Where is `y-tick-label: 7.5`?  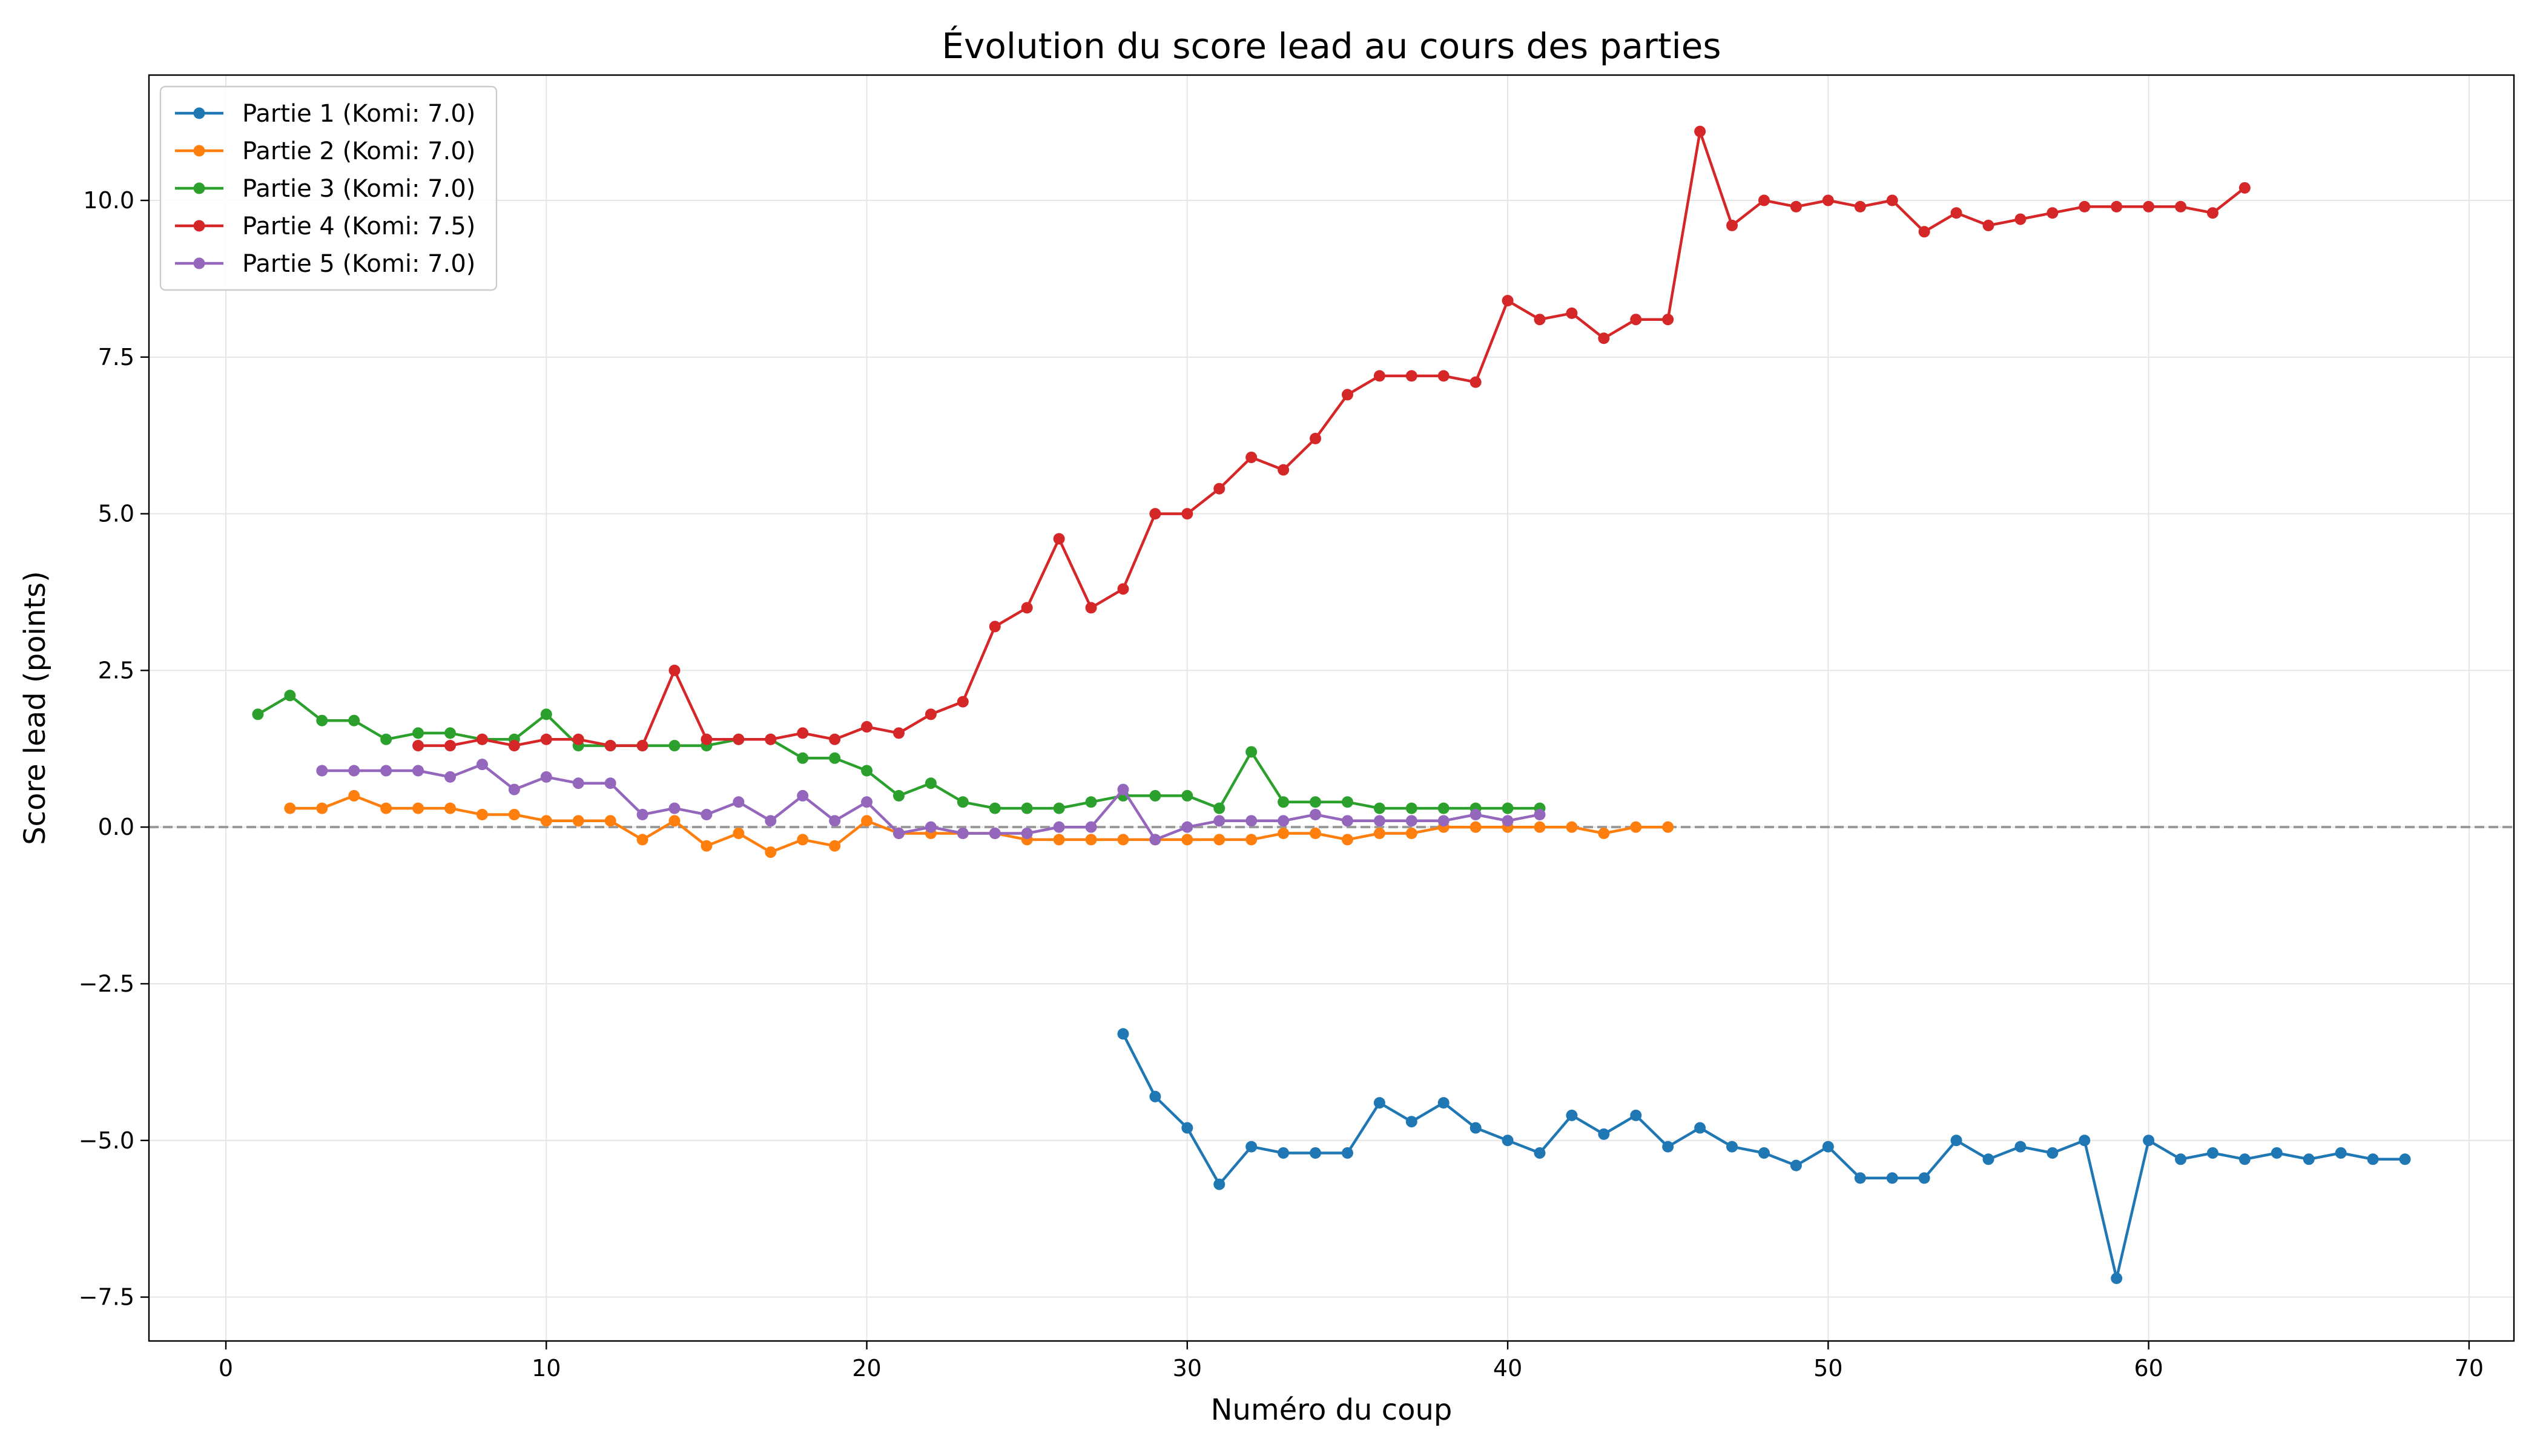 y-tick-label: 7.5 is located at coordinates (116, 357).